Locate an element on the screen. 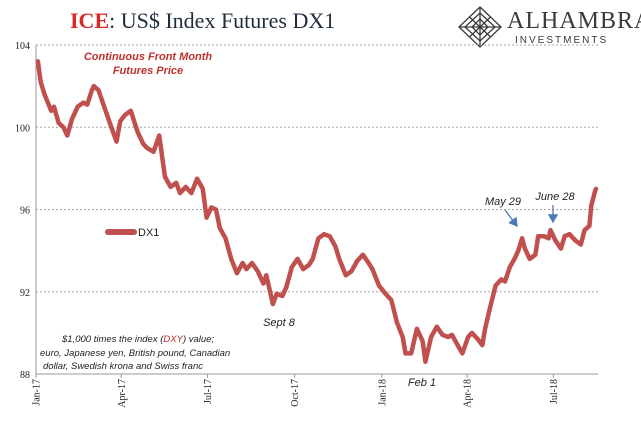 This screenshot has width=641, height=421. x-tick-label: Apr-18 is located at coordinates (468, 393).